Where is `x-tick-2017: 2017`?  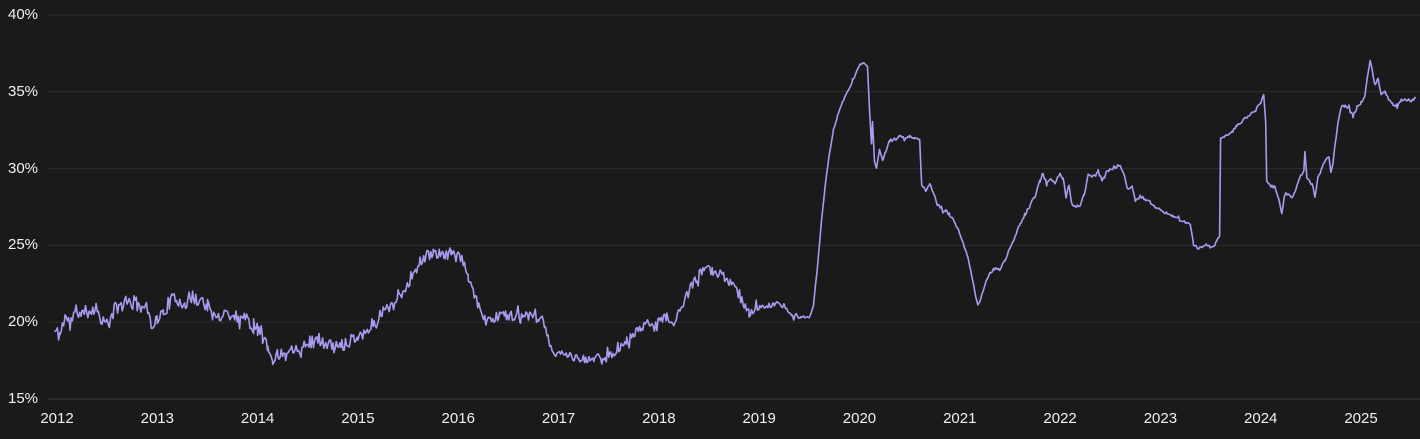
x-tick-2017: 2017 is located at coordinates (558, 418).